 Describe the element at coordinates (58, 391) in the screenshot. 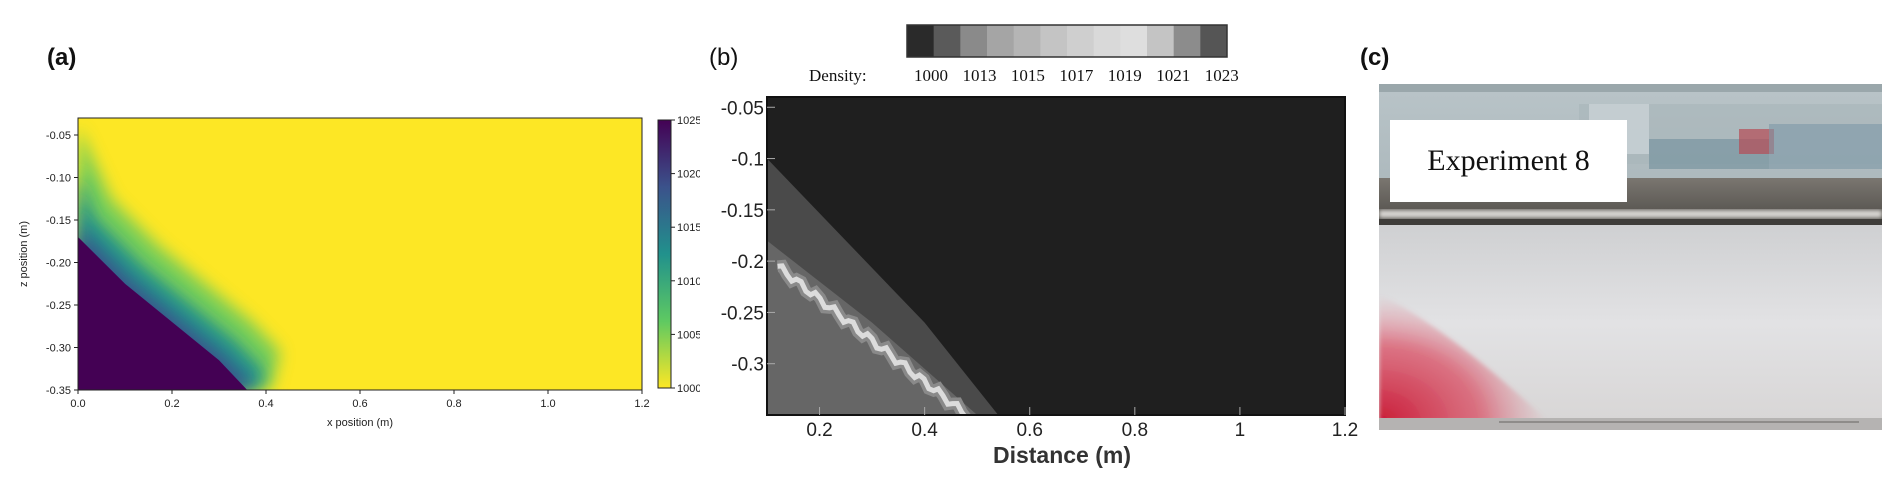

I see `y-tick-label-a: -0.35` at that location.